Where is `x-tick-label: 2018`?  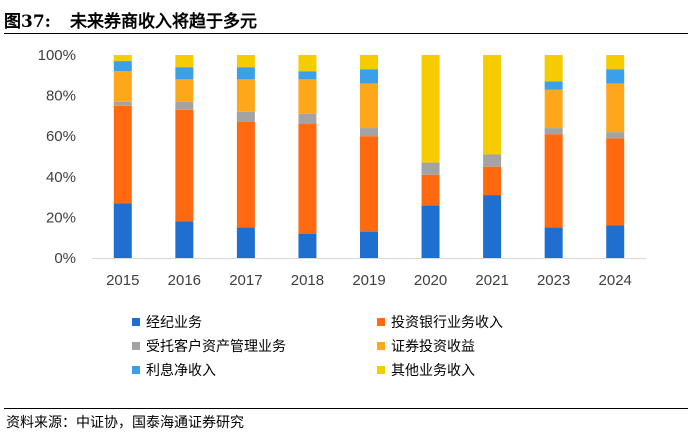 x-tick-label: 2018 is located at coordinates (307, 280).